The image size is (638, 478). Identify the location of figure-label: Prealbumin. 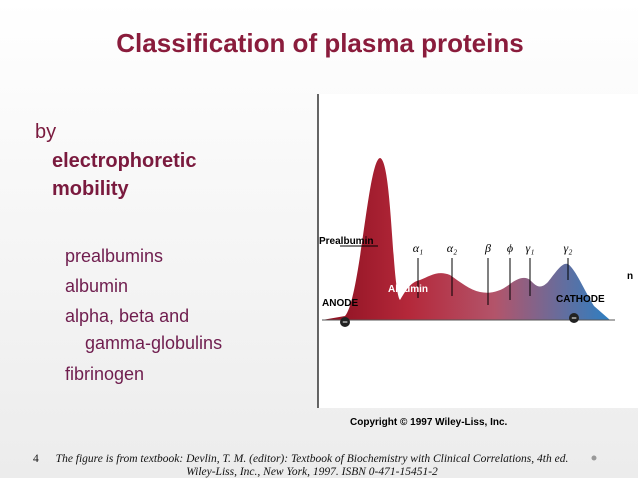
(346, 241).